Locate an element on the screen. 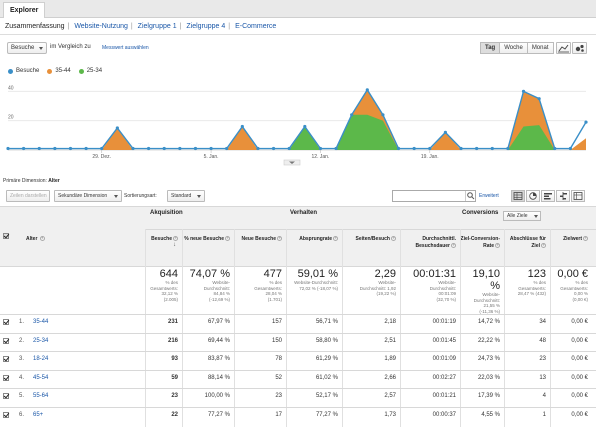  table-search-input is located at coordinates (434, 196).